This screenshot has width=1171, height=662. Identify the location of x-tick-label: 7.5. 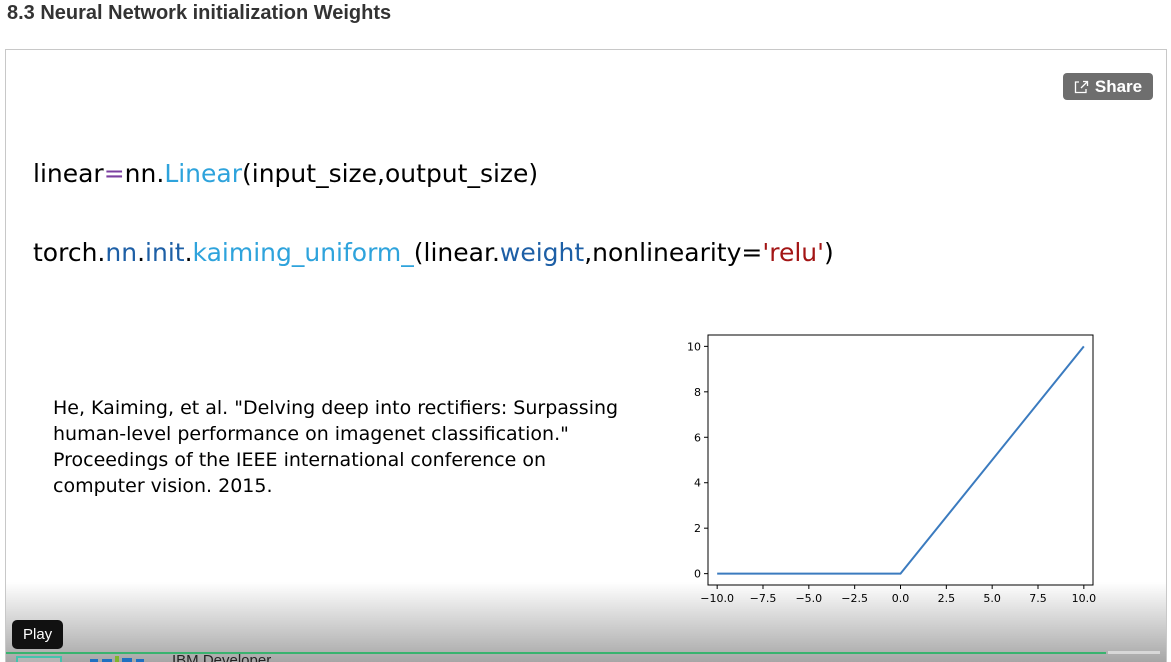
(1038, 598).